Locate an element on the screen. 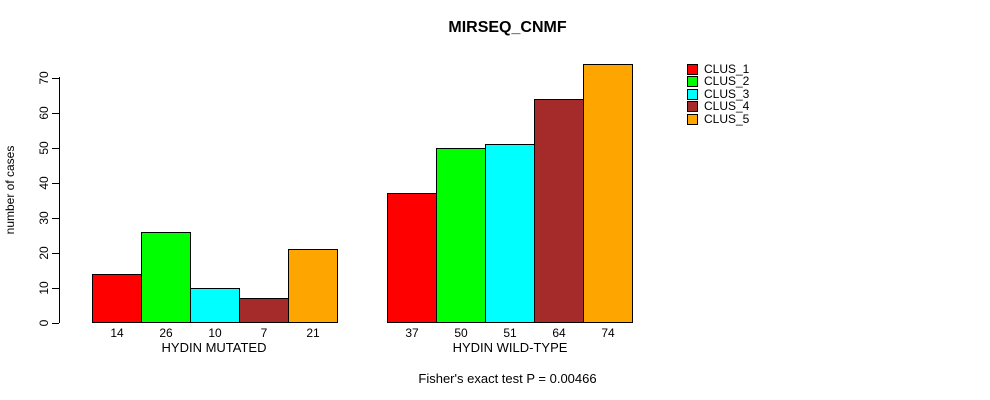 The height and width of the screenshot is (400, 990). bar-clus_3-group1 is located at coordinates (215, 305).